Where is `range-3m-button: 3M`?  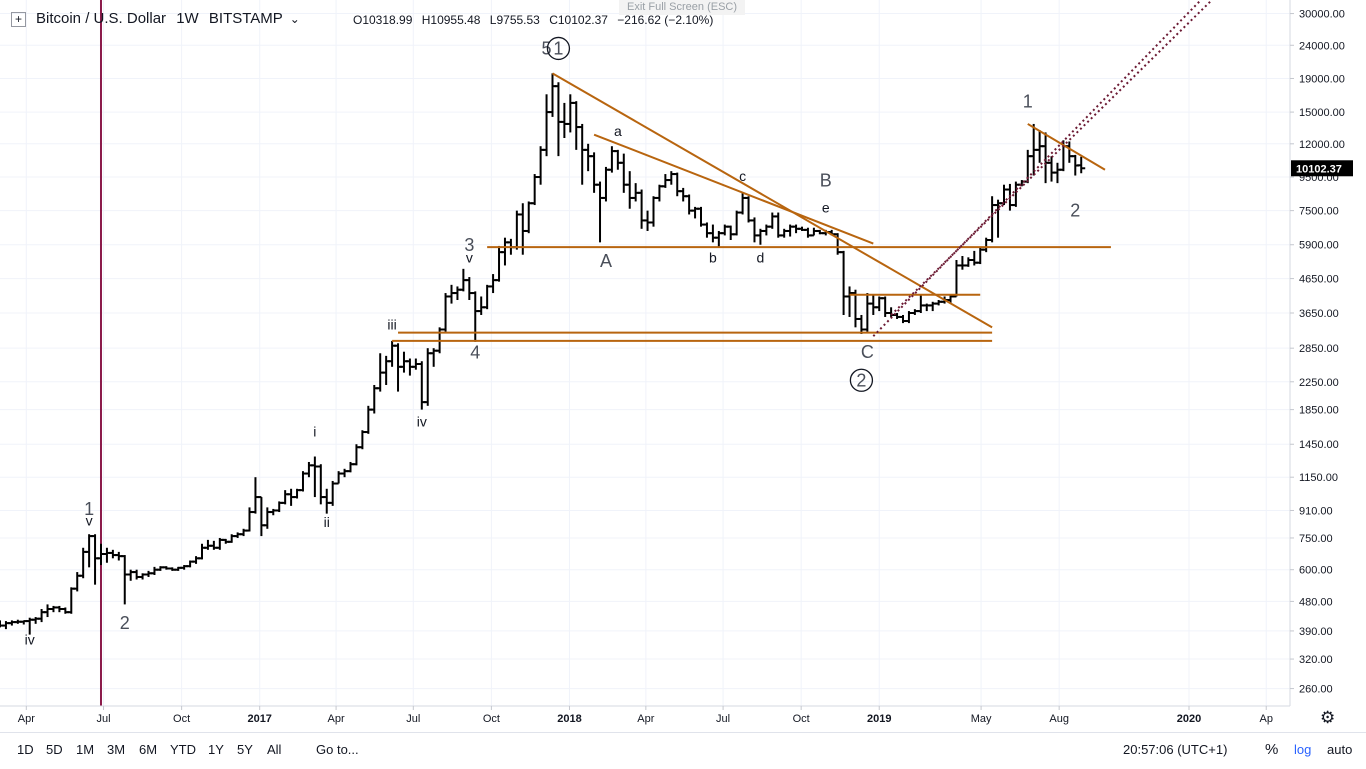 range-3m-button: 3M is located at coordinates (116, 749).